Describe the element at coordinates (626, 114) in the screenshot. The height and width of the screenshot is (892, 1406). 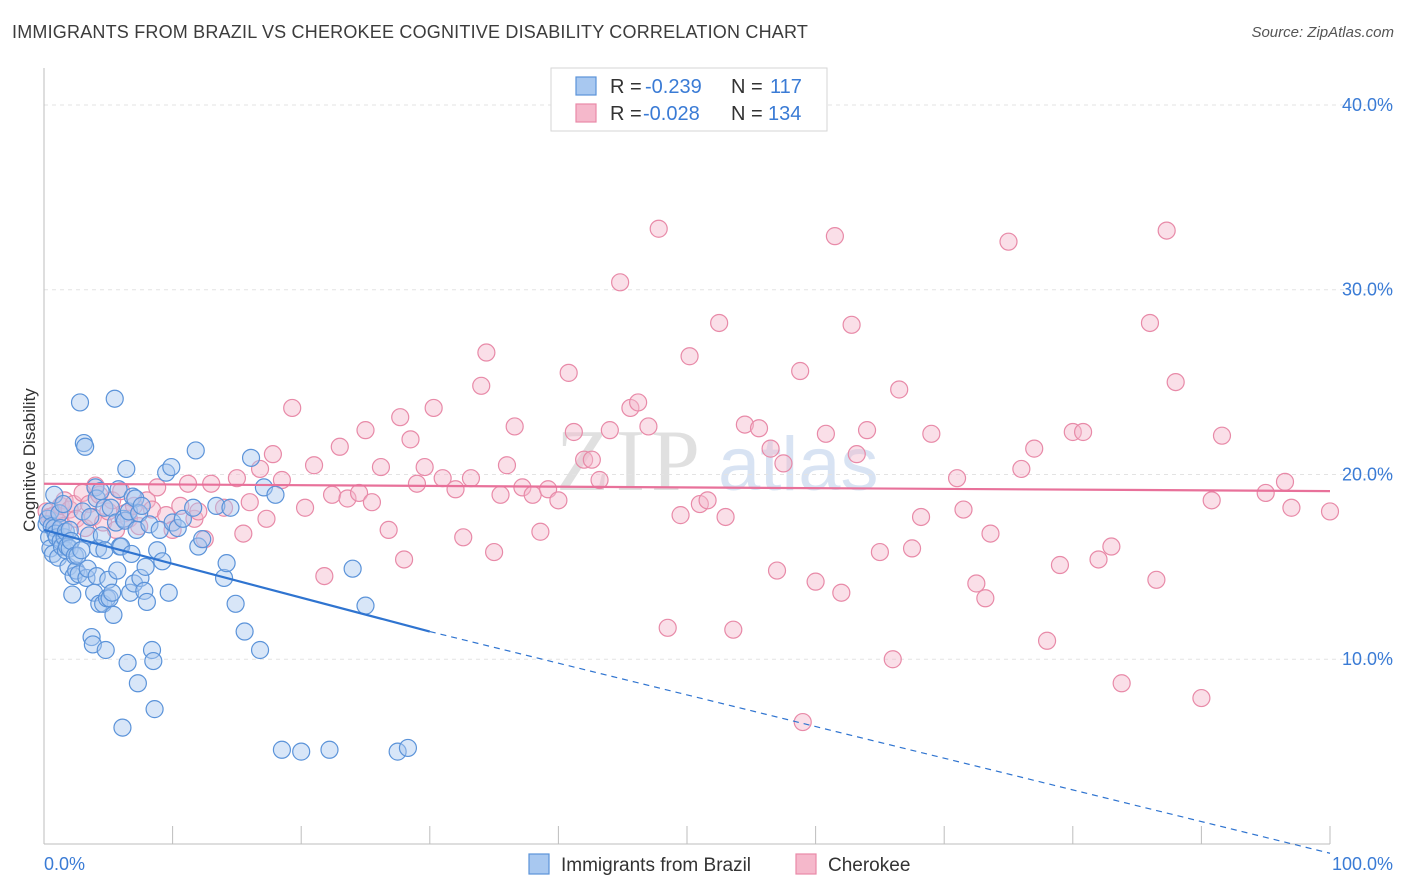
I see `legend-r-label-cherokee: R =` at that location.